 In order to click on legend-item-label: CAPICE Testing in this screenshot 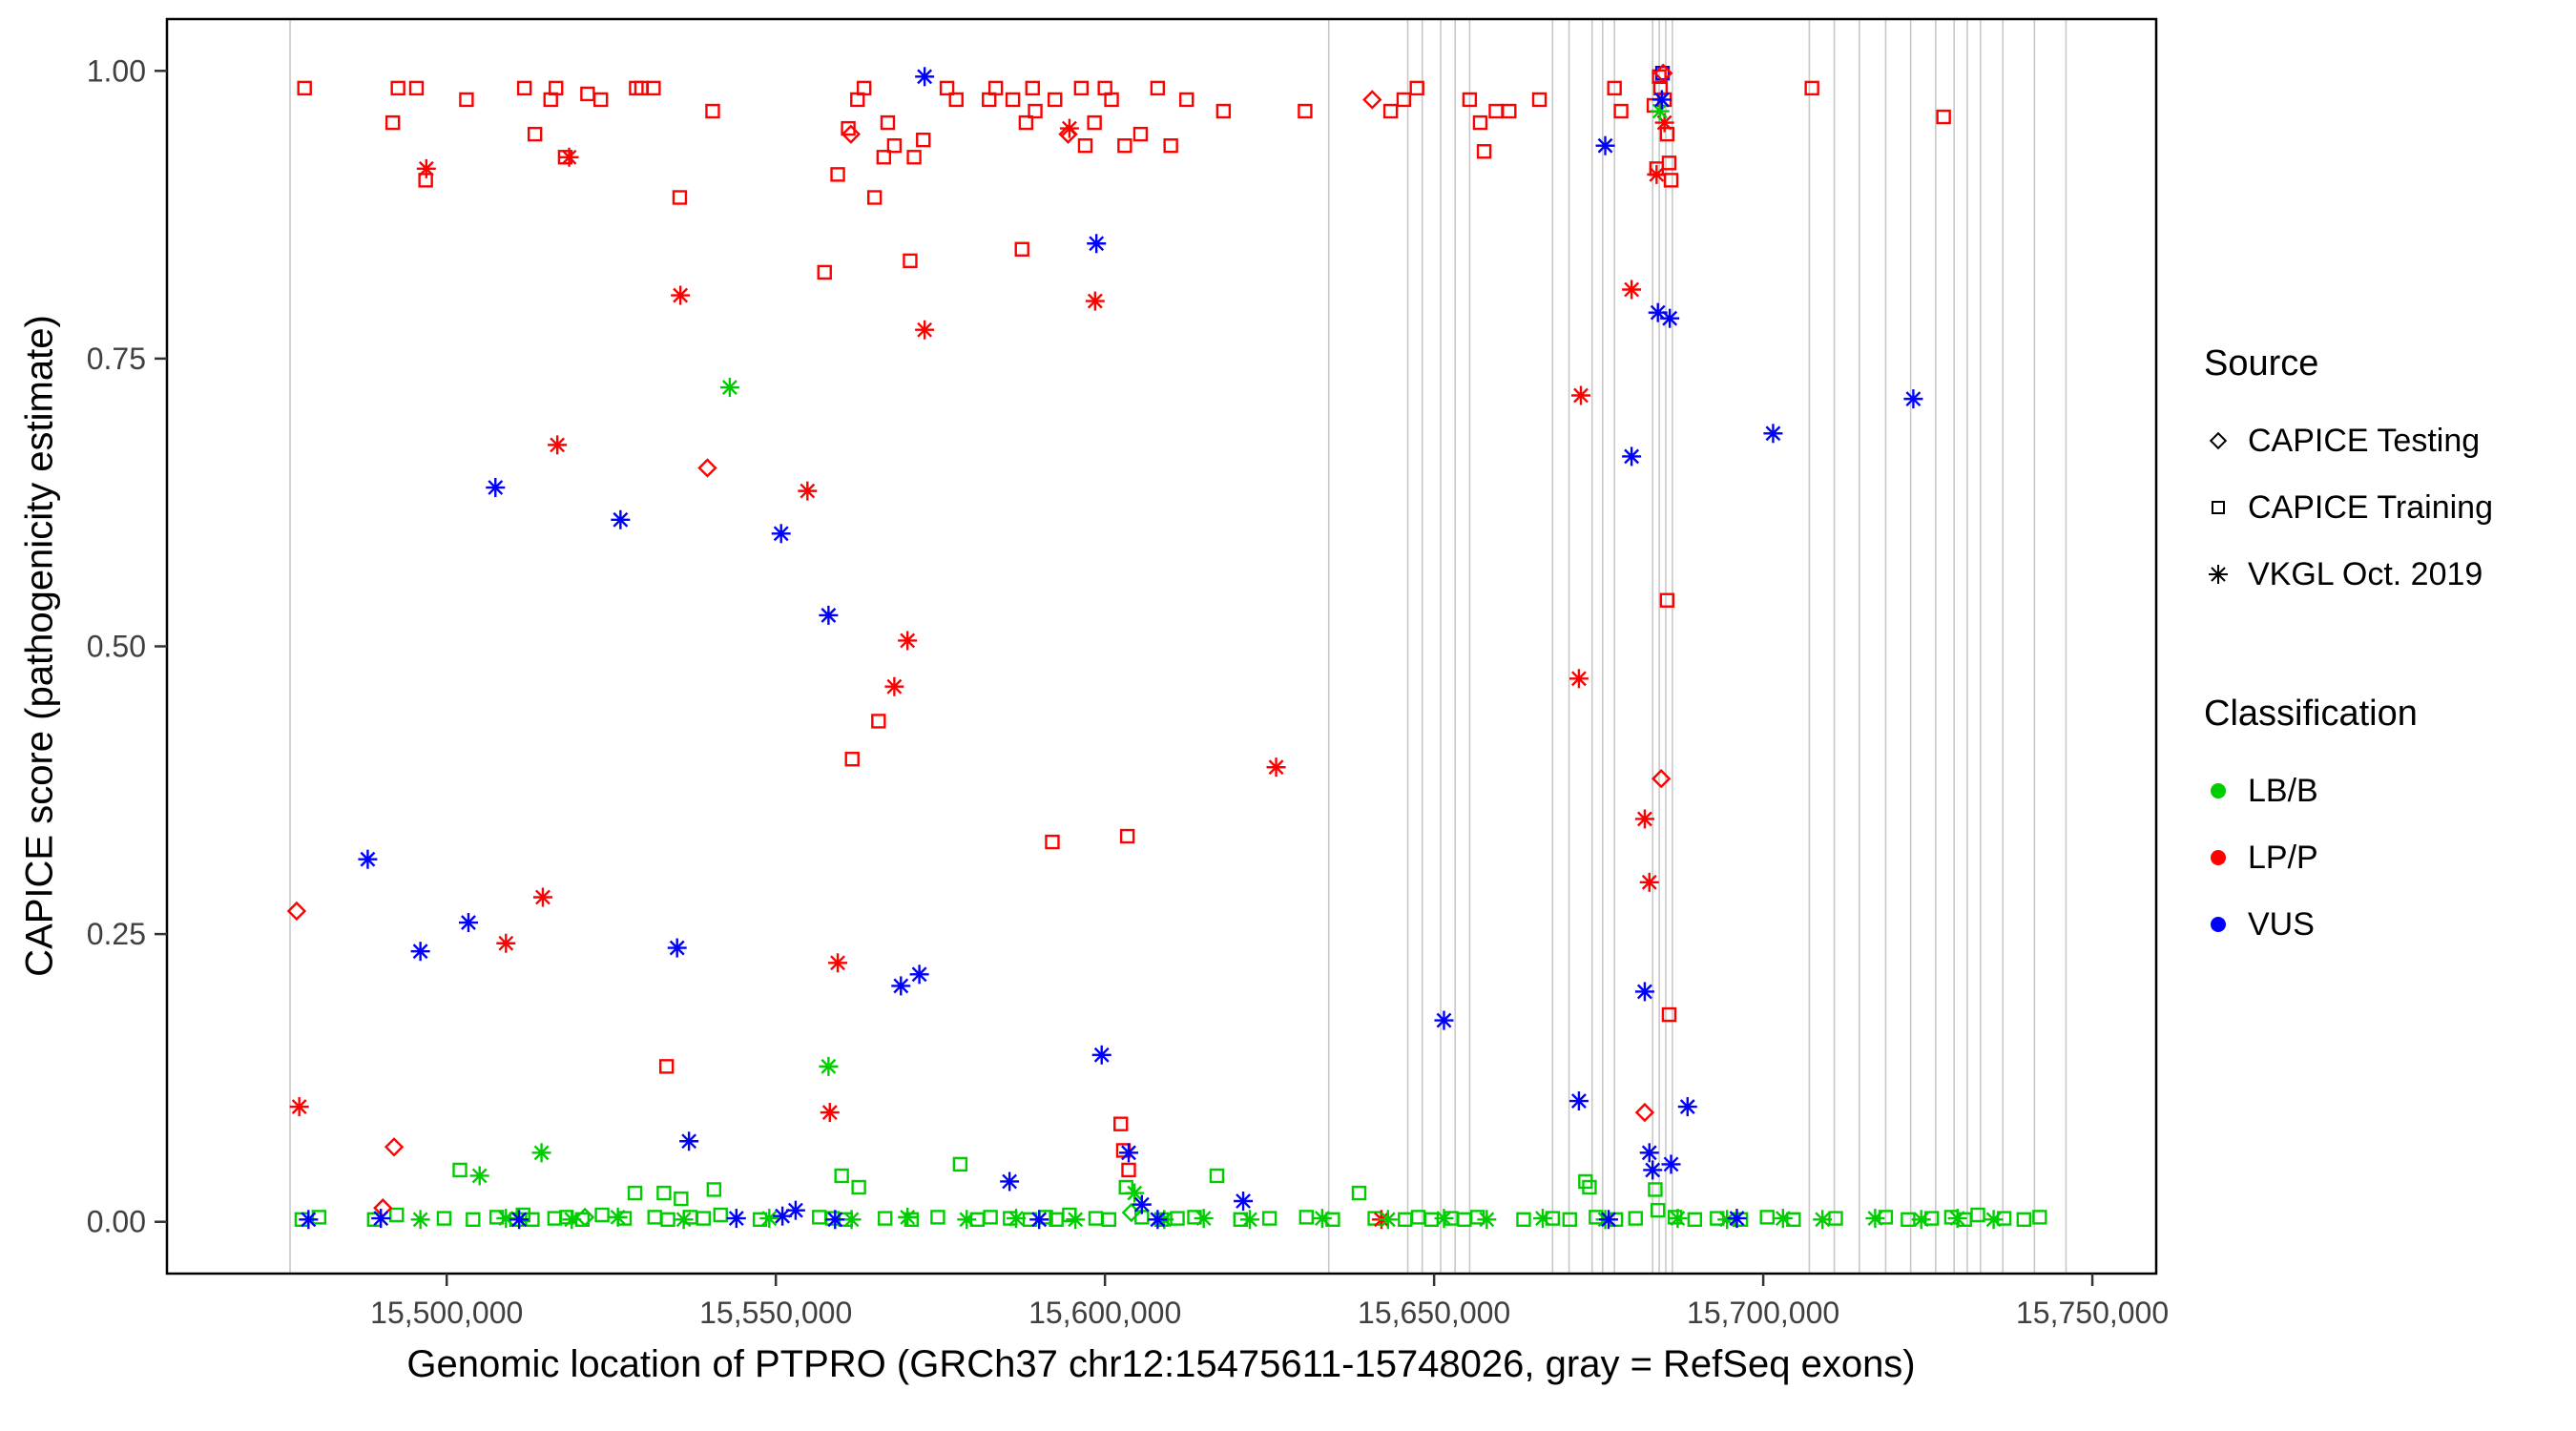, I will do `click(2364, 440)`.